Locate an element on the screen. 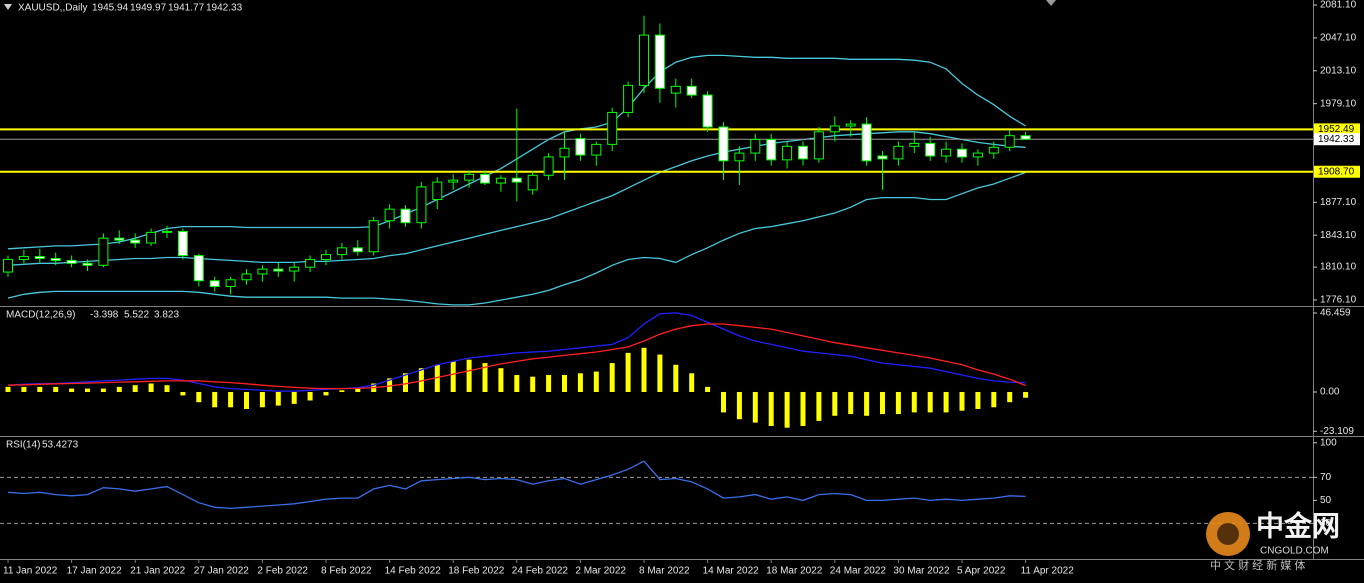  x-tick-label: 18 Feb 2022 is located at coordinates (476, 571).